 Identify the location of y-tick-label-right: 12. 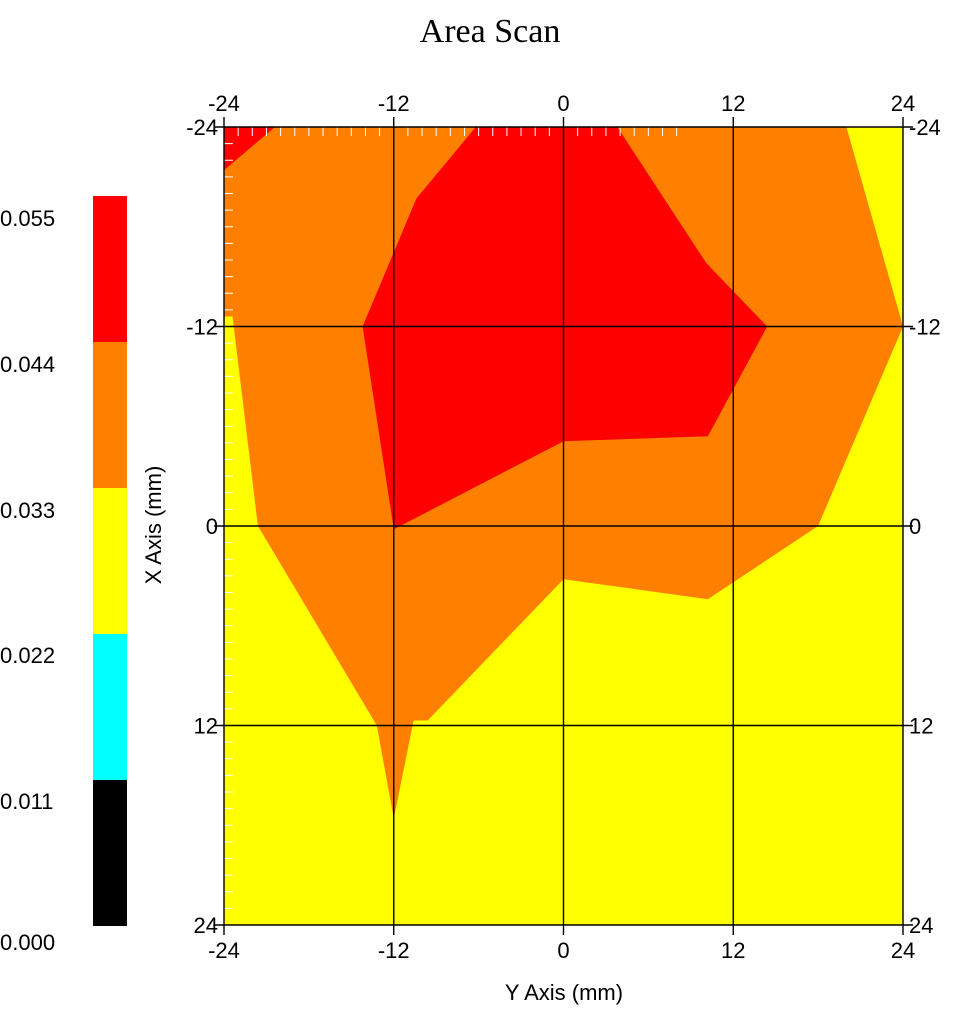
(921, 726).